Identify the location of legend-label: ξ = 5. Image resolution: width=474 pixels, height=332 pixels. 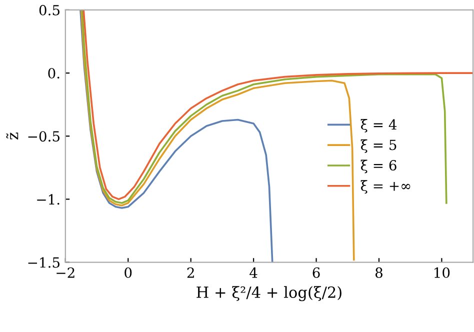
(378, 146).